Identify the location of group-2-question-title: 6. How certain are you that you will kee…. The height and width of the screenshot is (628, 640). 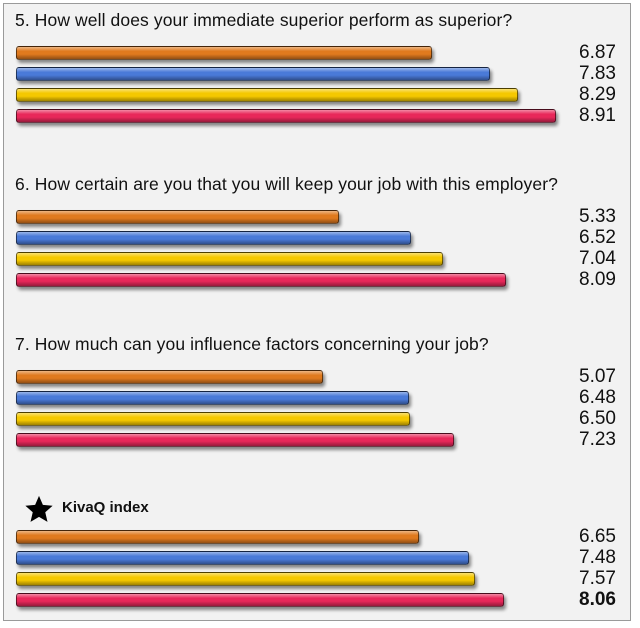
(286, 184).